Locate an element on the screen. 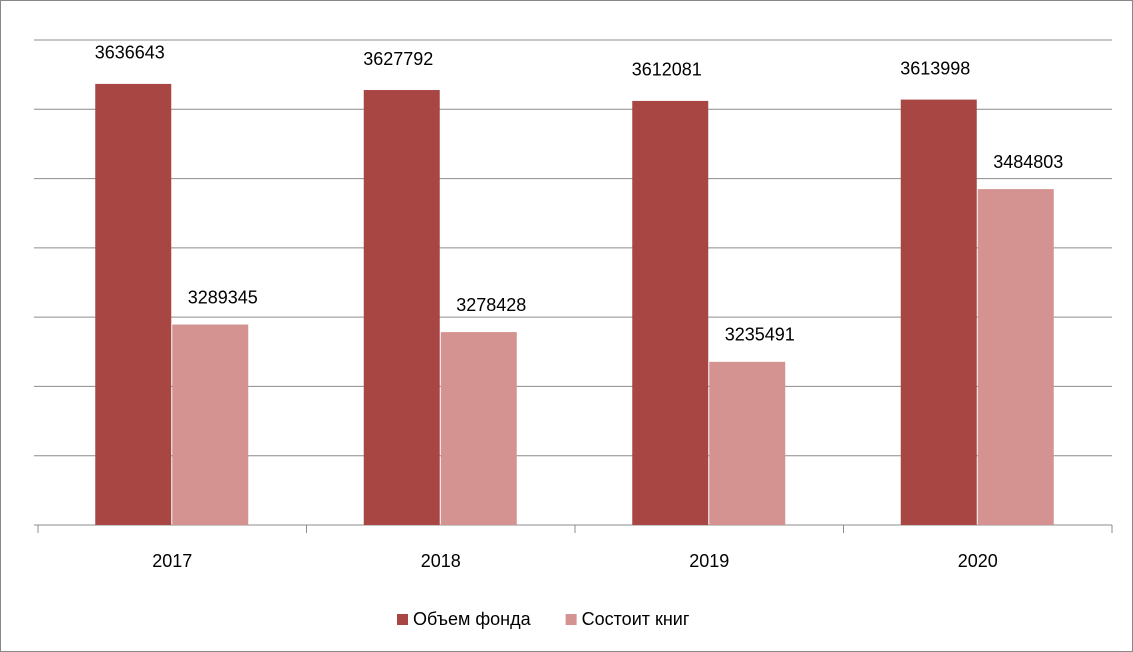  data-label: 3627792 is located at coordinates (398, 59).